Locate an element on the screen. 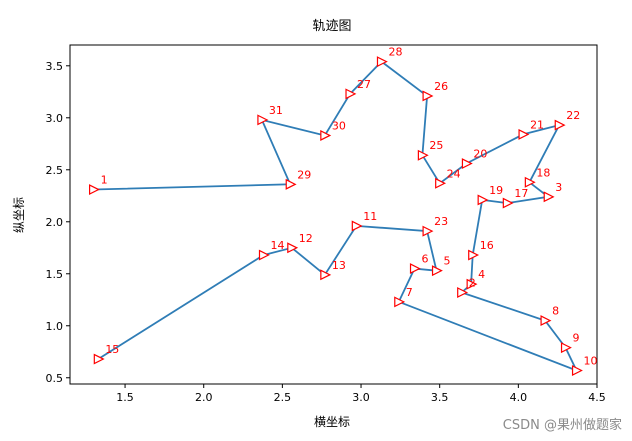  point-label: 20 is located at coordinates (480, 154).